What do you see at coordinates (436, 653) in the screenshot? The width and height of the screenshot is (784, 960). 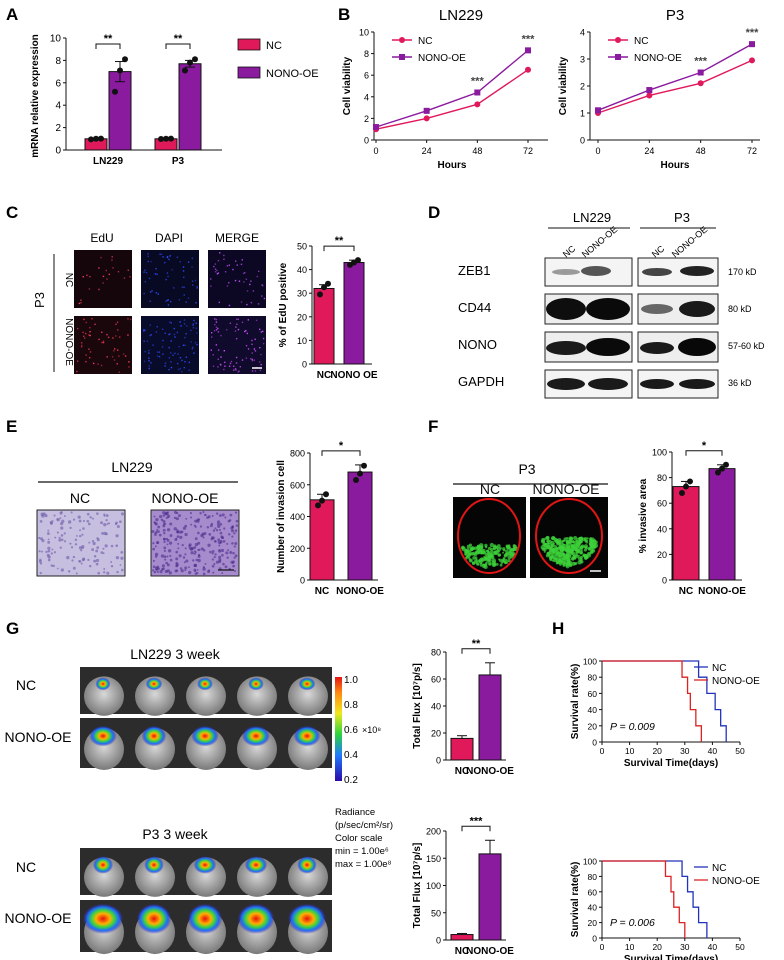 I see `y-tick-label-4: 80` at bounding box center [436, 653].